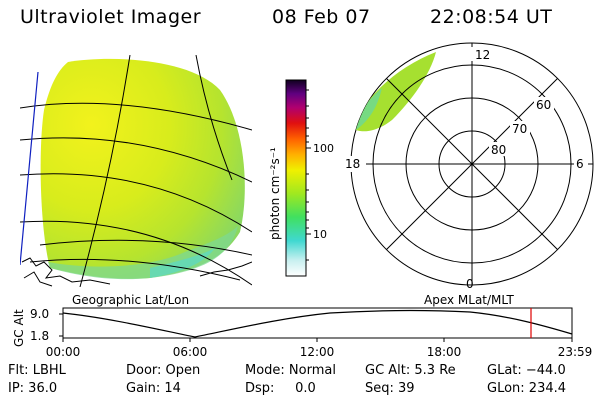 The width and height of the screenshot is (600, 400). I want to click on dsp-readout: Dsp: 0.0, so click(280, 388).